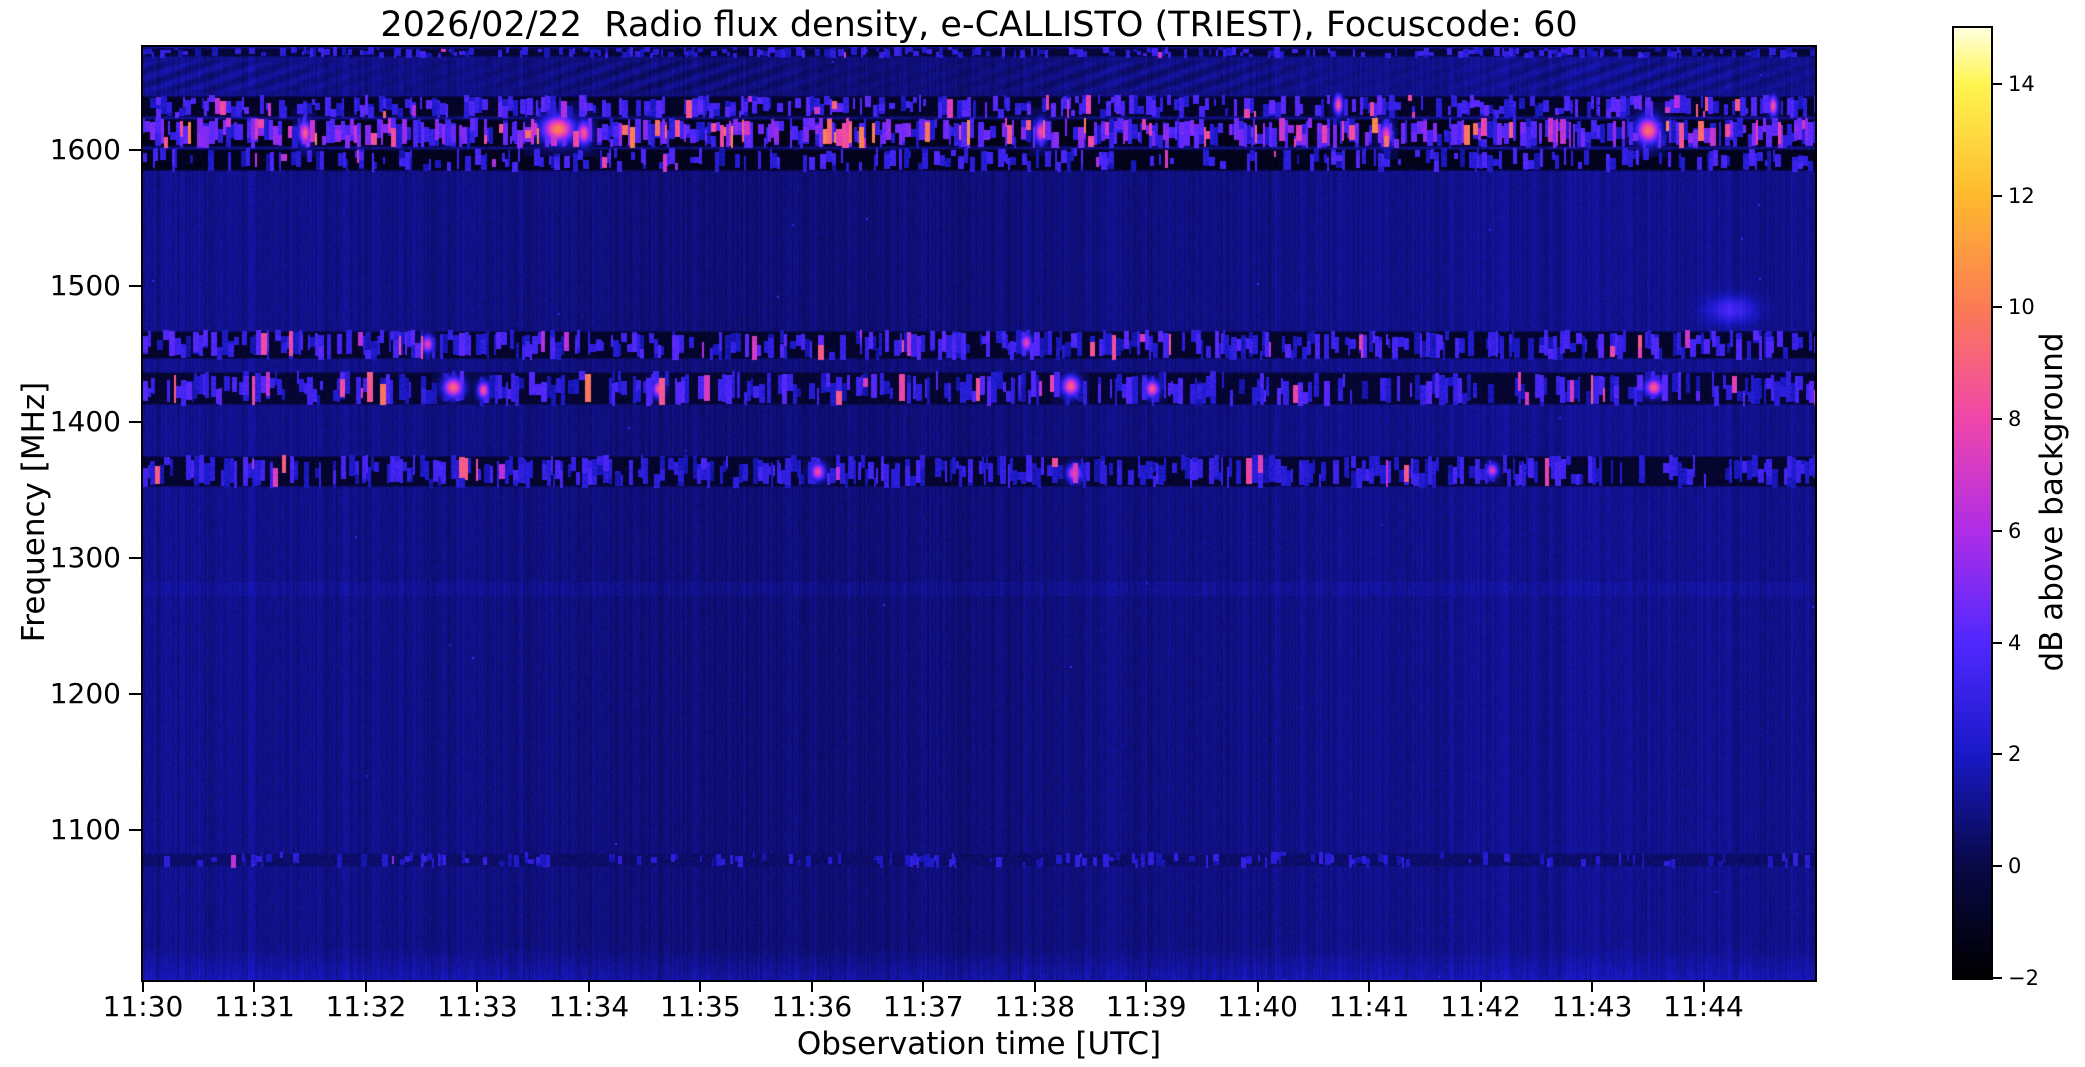 This screenshot has height=1067, width=2085. Describe the element at coordinates (366, 1006) in the screenshot. I see `x-tick-label: 11:32` at that location.